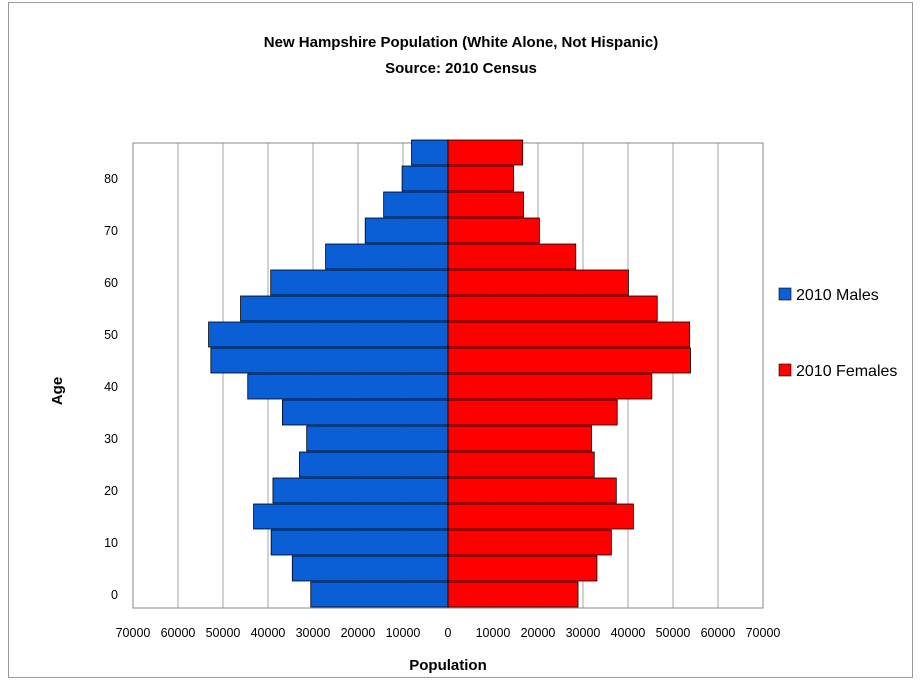 Image resolution: width=922 pixels, height=681 pixels. Describe the element at coordinates (461, 68) in the screenshot. I see `chart-subtitle: Source: 2010 Census` at that location.